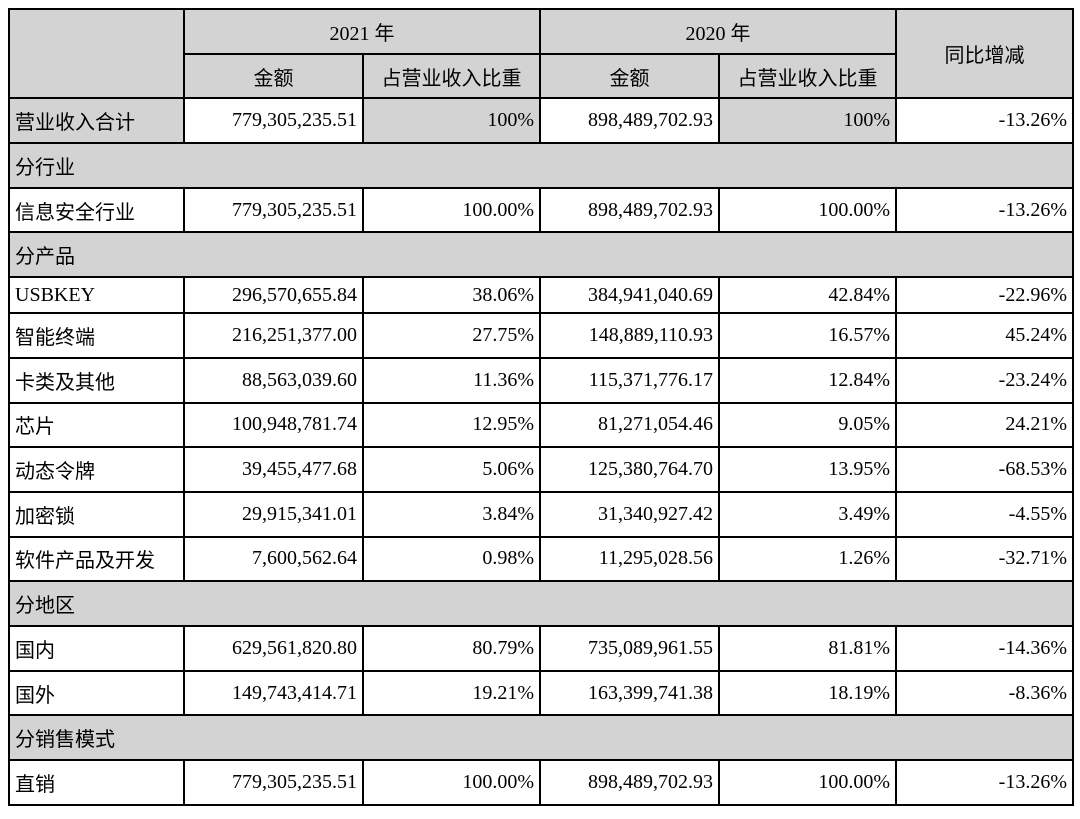  I want to click on cell-ratio-2021: 38.06%, so click(451, 295).